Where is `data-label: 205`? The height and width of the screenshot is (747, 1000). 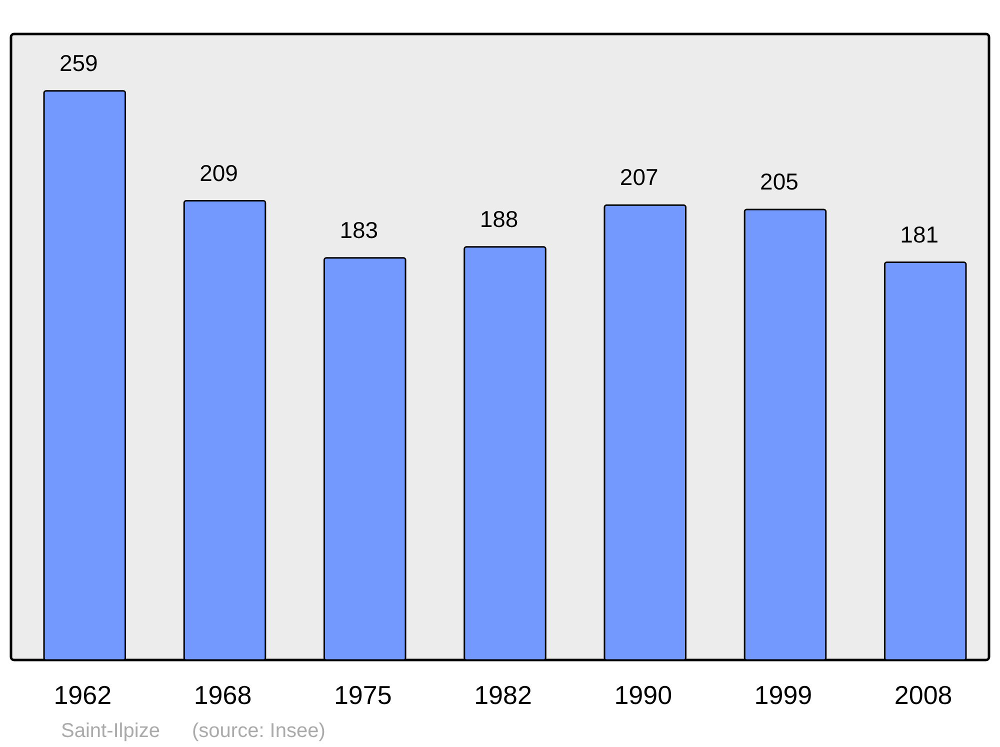 data-label: 205 is located at coordinates (779, 181).